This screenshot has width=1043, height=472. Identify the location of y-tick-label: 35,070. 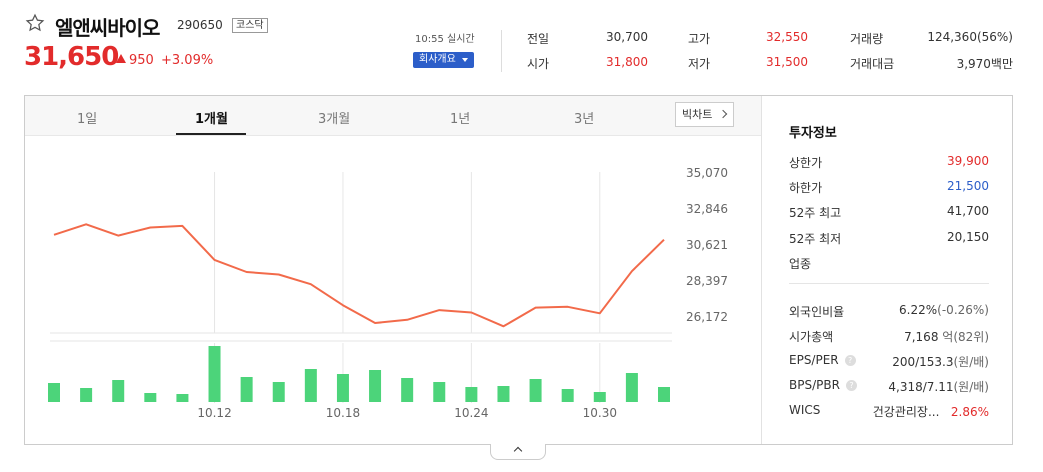
(707, 173).